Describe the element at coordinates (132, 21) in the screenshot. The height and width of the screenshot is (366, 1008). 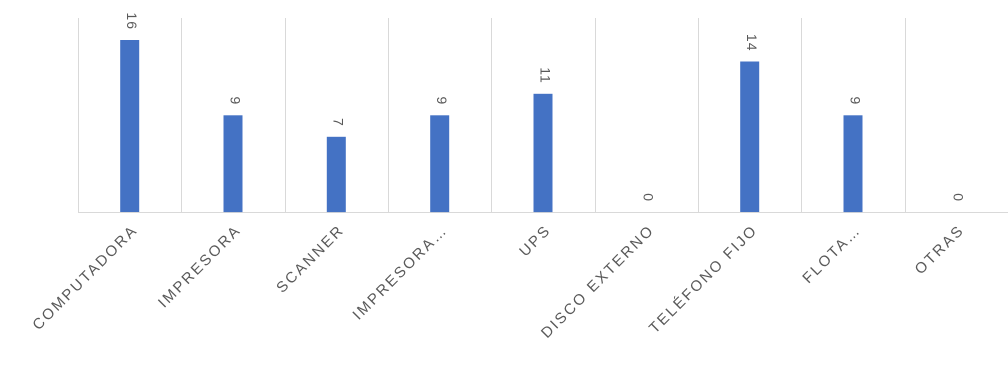
I see `data-label: 16` at that location.